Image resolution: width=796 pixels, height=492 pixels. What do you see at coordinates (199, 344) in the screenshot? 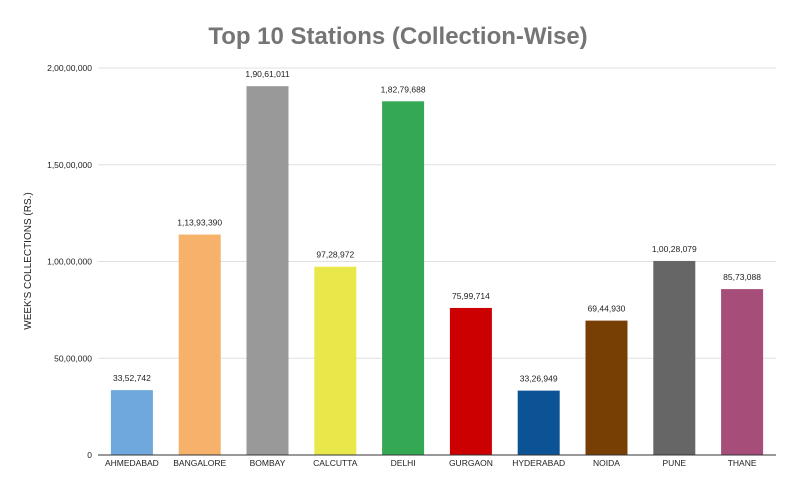
I see `bar-bangalore` at bounding box center [199, 344].